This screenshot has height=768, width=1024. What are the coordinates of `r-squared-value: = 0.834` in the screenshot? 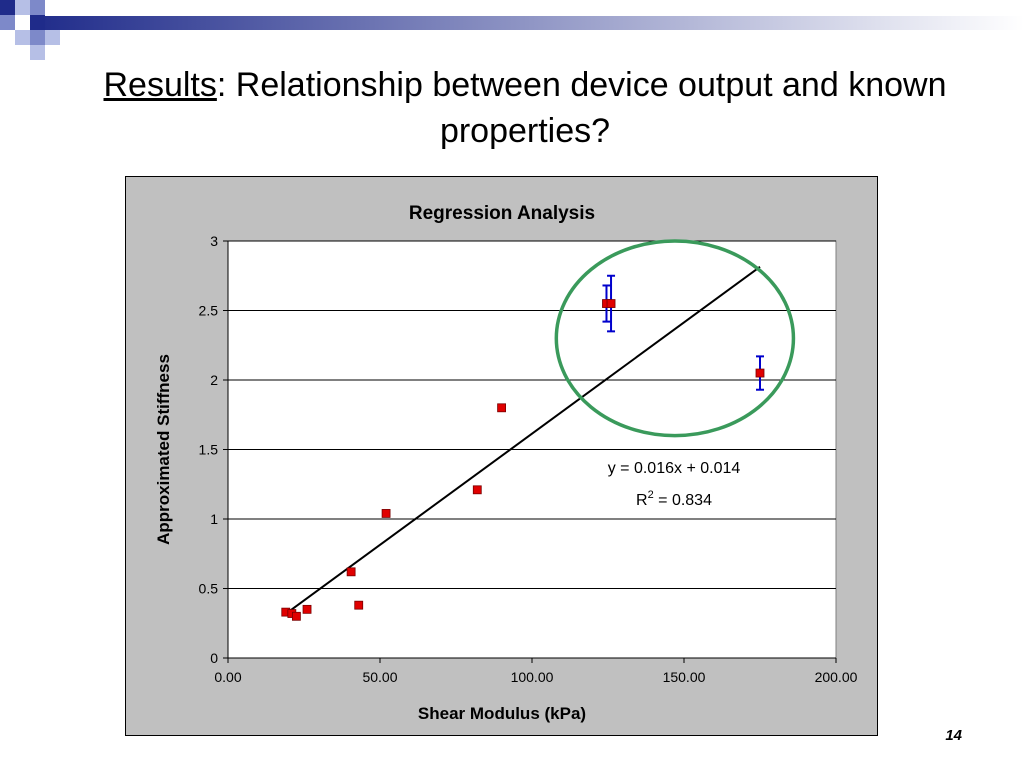 It's located at (683, 500).